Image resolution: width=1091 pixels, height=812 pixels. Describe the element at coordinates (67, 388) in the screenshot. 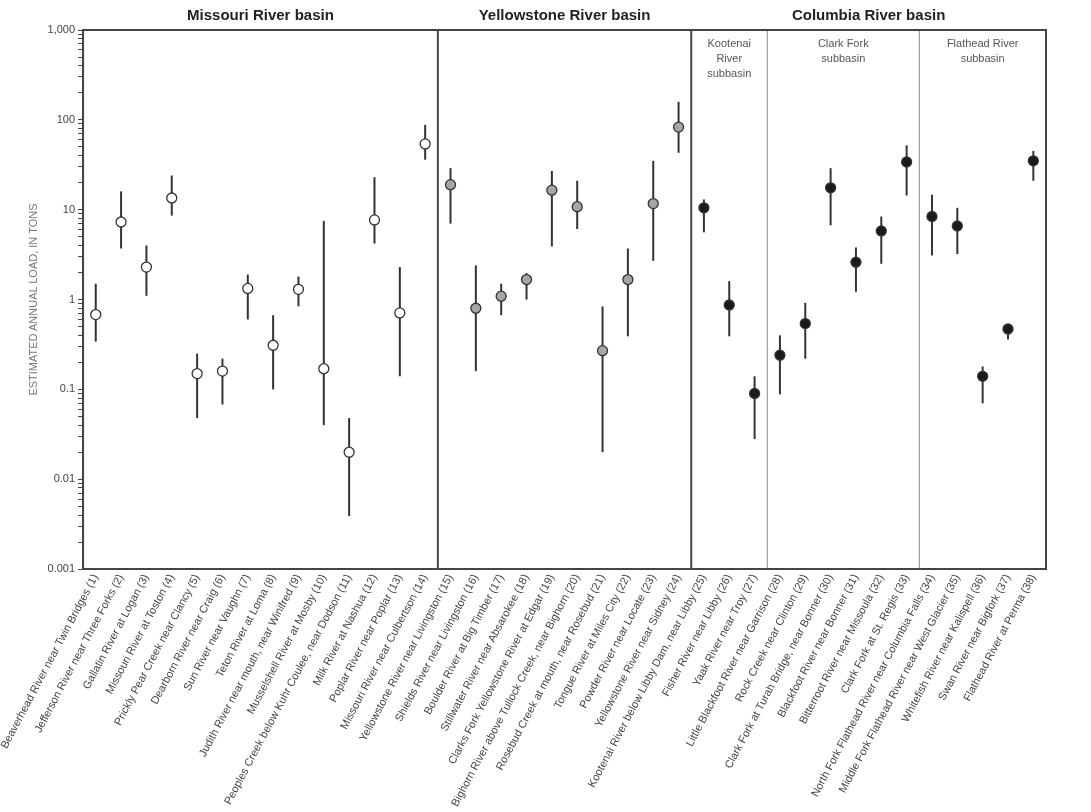

I see `y-tick-label: 0.1` at that location.